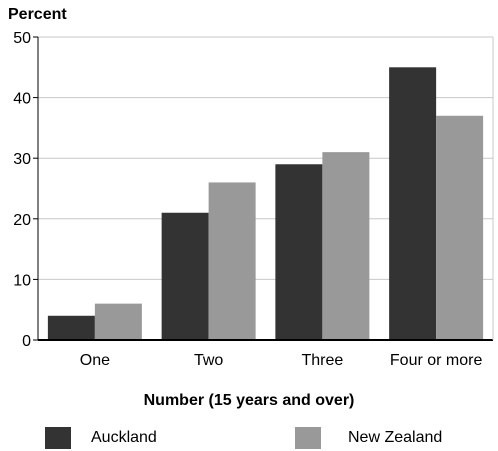 Image resolution: width=498 pixels, height=451 pixels. I want to click on y-tick-label-50: 50, so click(22, 38).